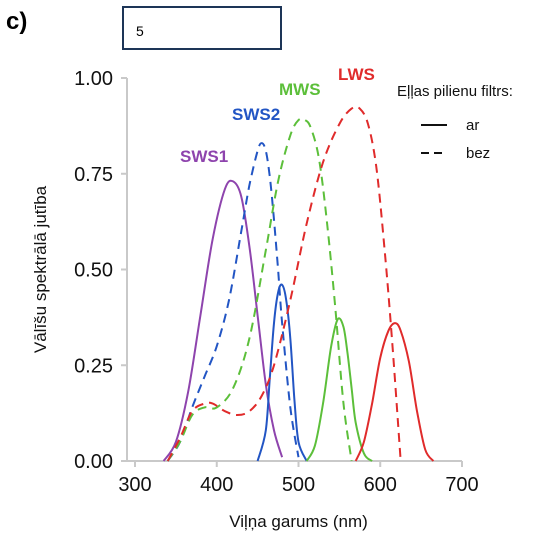  What do you see at coordinates (40, 269) in the screenshot?
I see `y-axis-title: Vālīšu spektrālā jutība` at bounding box center [40, 269].